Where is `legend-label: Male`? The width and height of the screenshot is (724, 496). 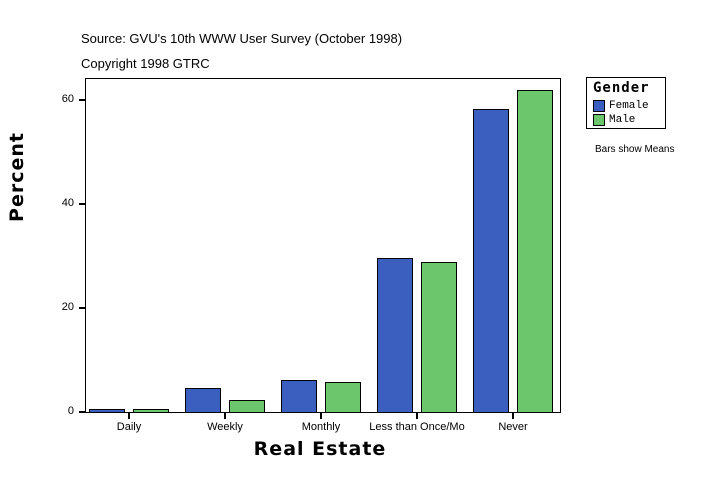
legend-label: Male is located at coordinates (622, 119).